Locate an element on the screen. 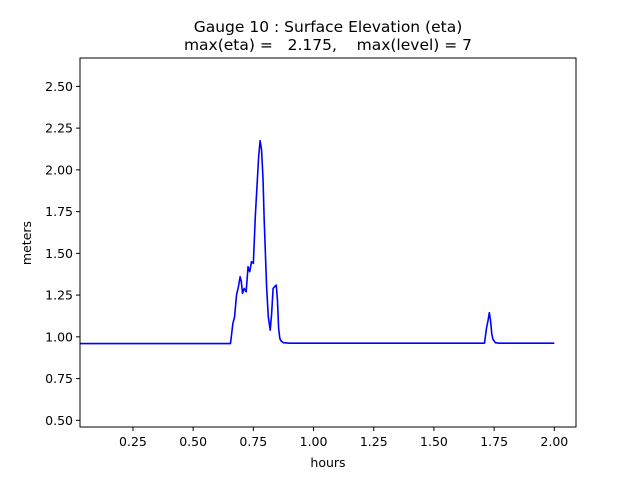 The height and width of the screenshot is (480, 640). x-axis-label: hours is located at coordinates (327, 462).